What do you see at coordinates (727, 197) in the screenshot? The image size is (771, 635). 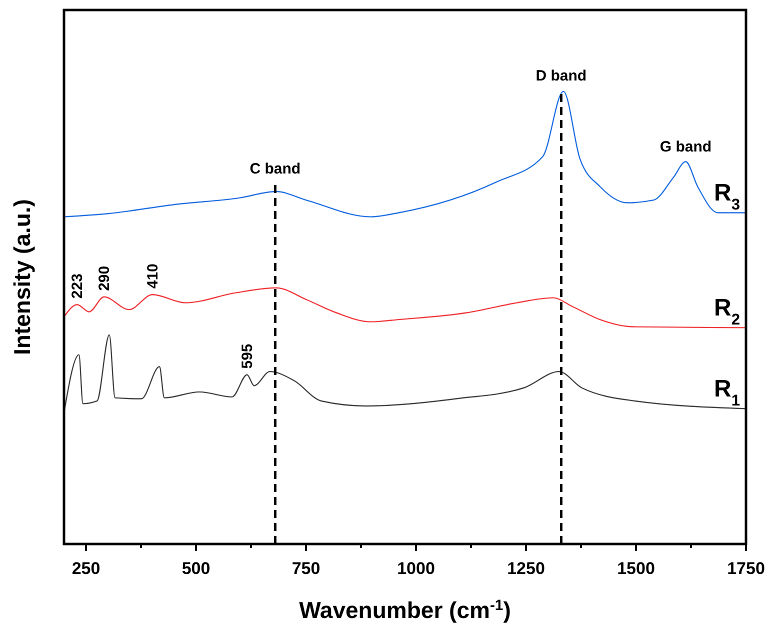 I see `series-label: R$_{3}$` at bounding box center [727, 197].